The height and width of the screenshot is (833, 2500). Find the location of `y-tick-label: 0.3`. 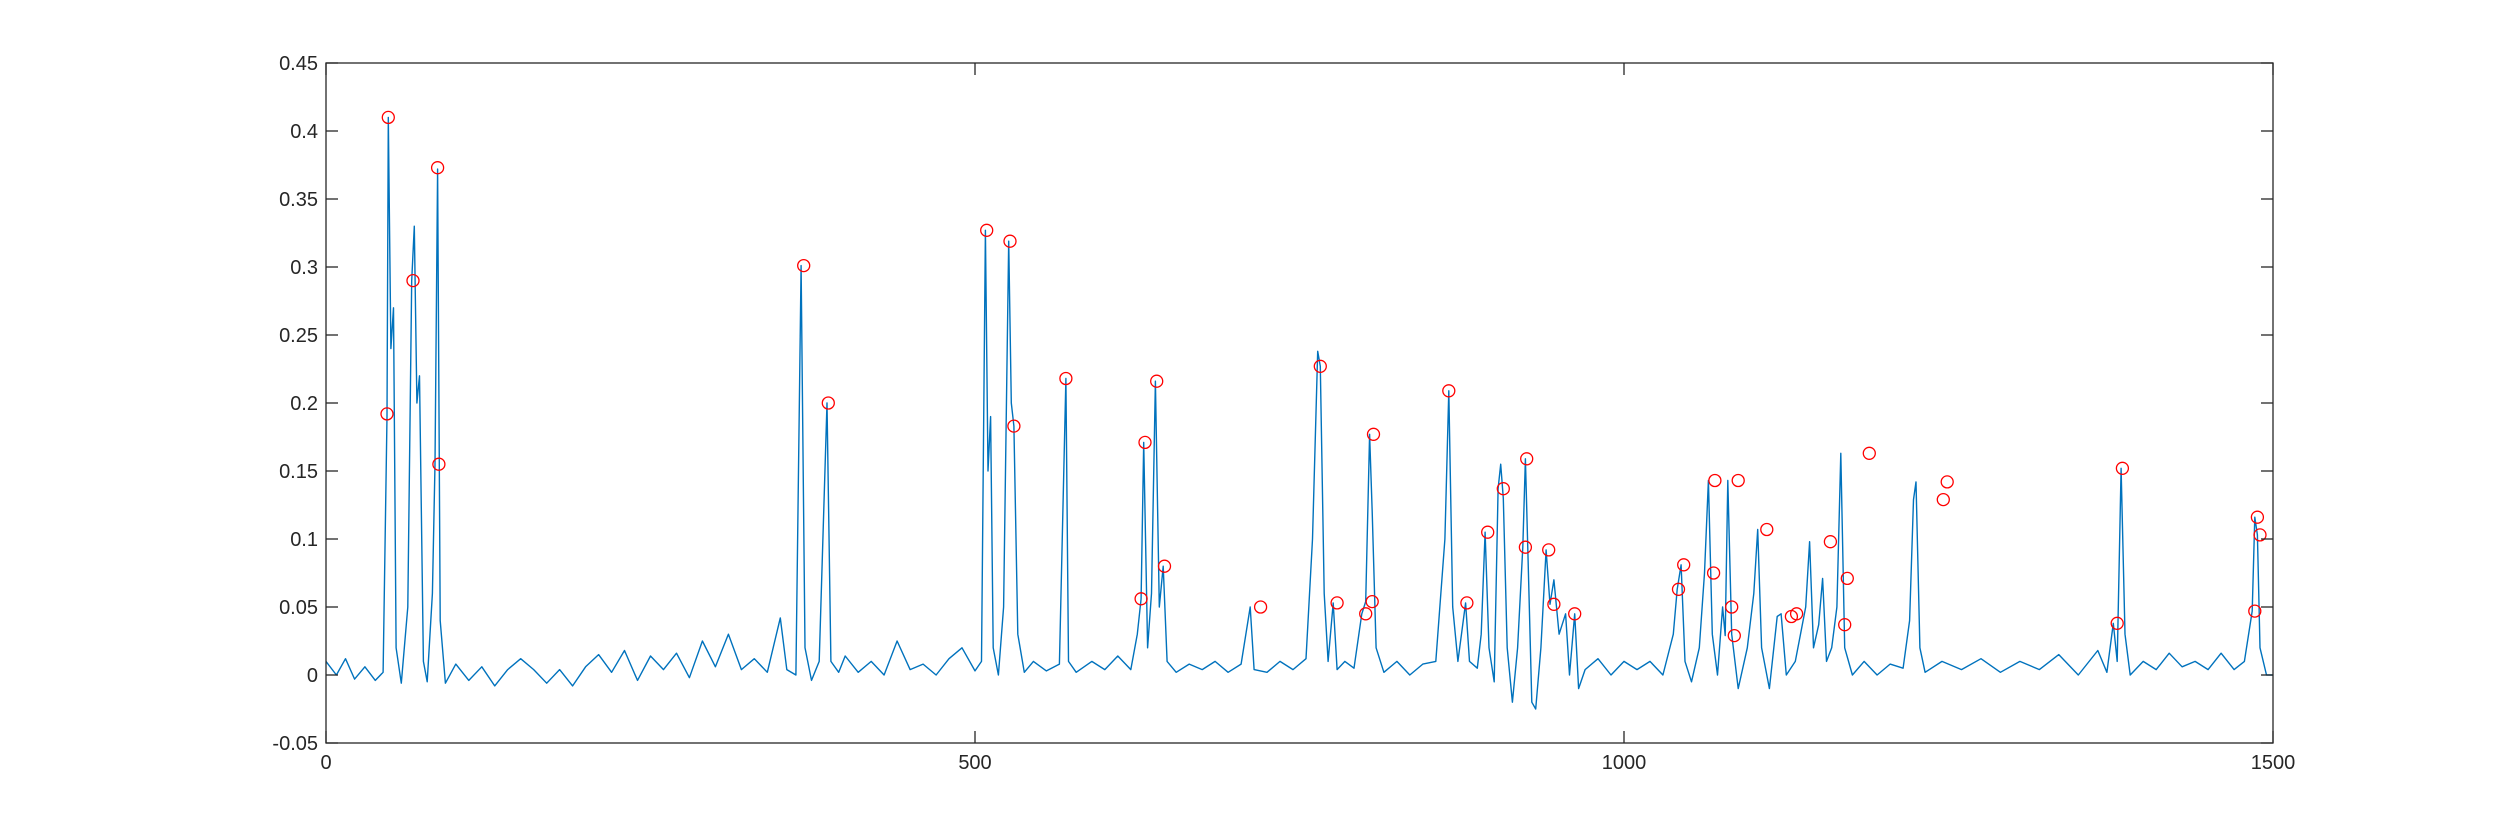

y-tick-label: 0.3 is located at coordinates (304, 268).